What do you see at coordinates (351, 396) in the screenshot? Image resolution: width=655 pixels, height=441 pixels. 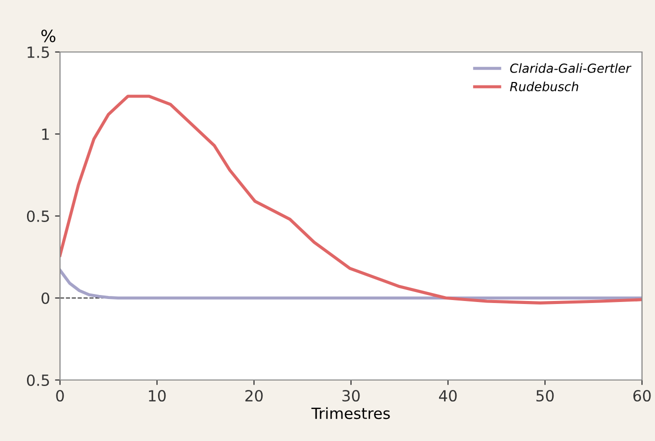 I see `x-tick-label: 30` at bounding box center [351, 396].